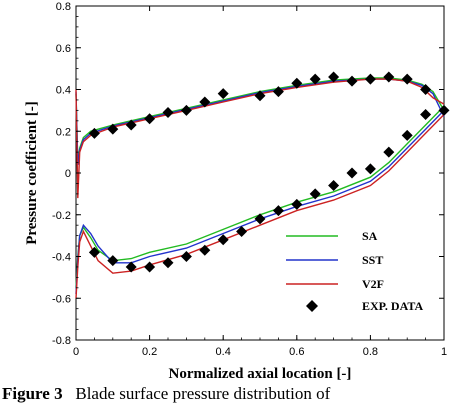 The image size is (474, 409). Describe the element at coordinates (32, 393) in the screenshot. I see `figure-label: Figure 3` at that location.